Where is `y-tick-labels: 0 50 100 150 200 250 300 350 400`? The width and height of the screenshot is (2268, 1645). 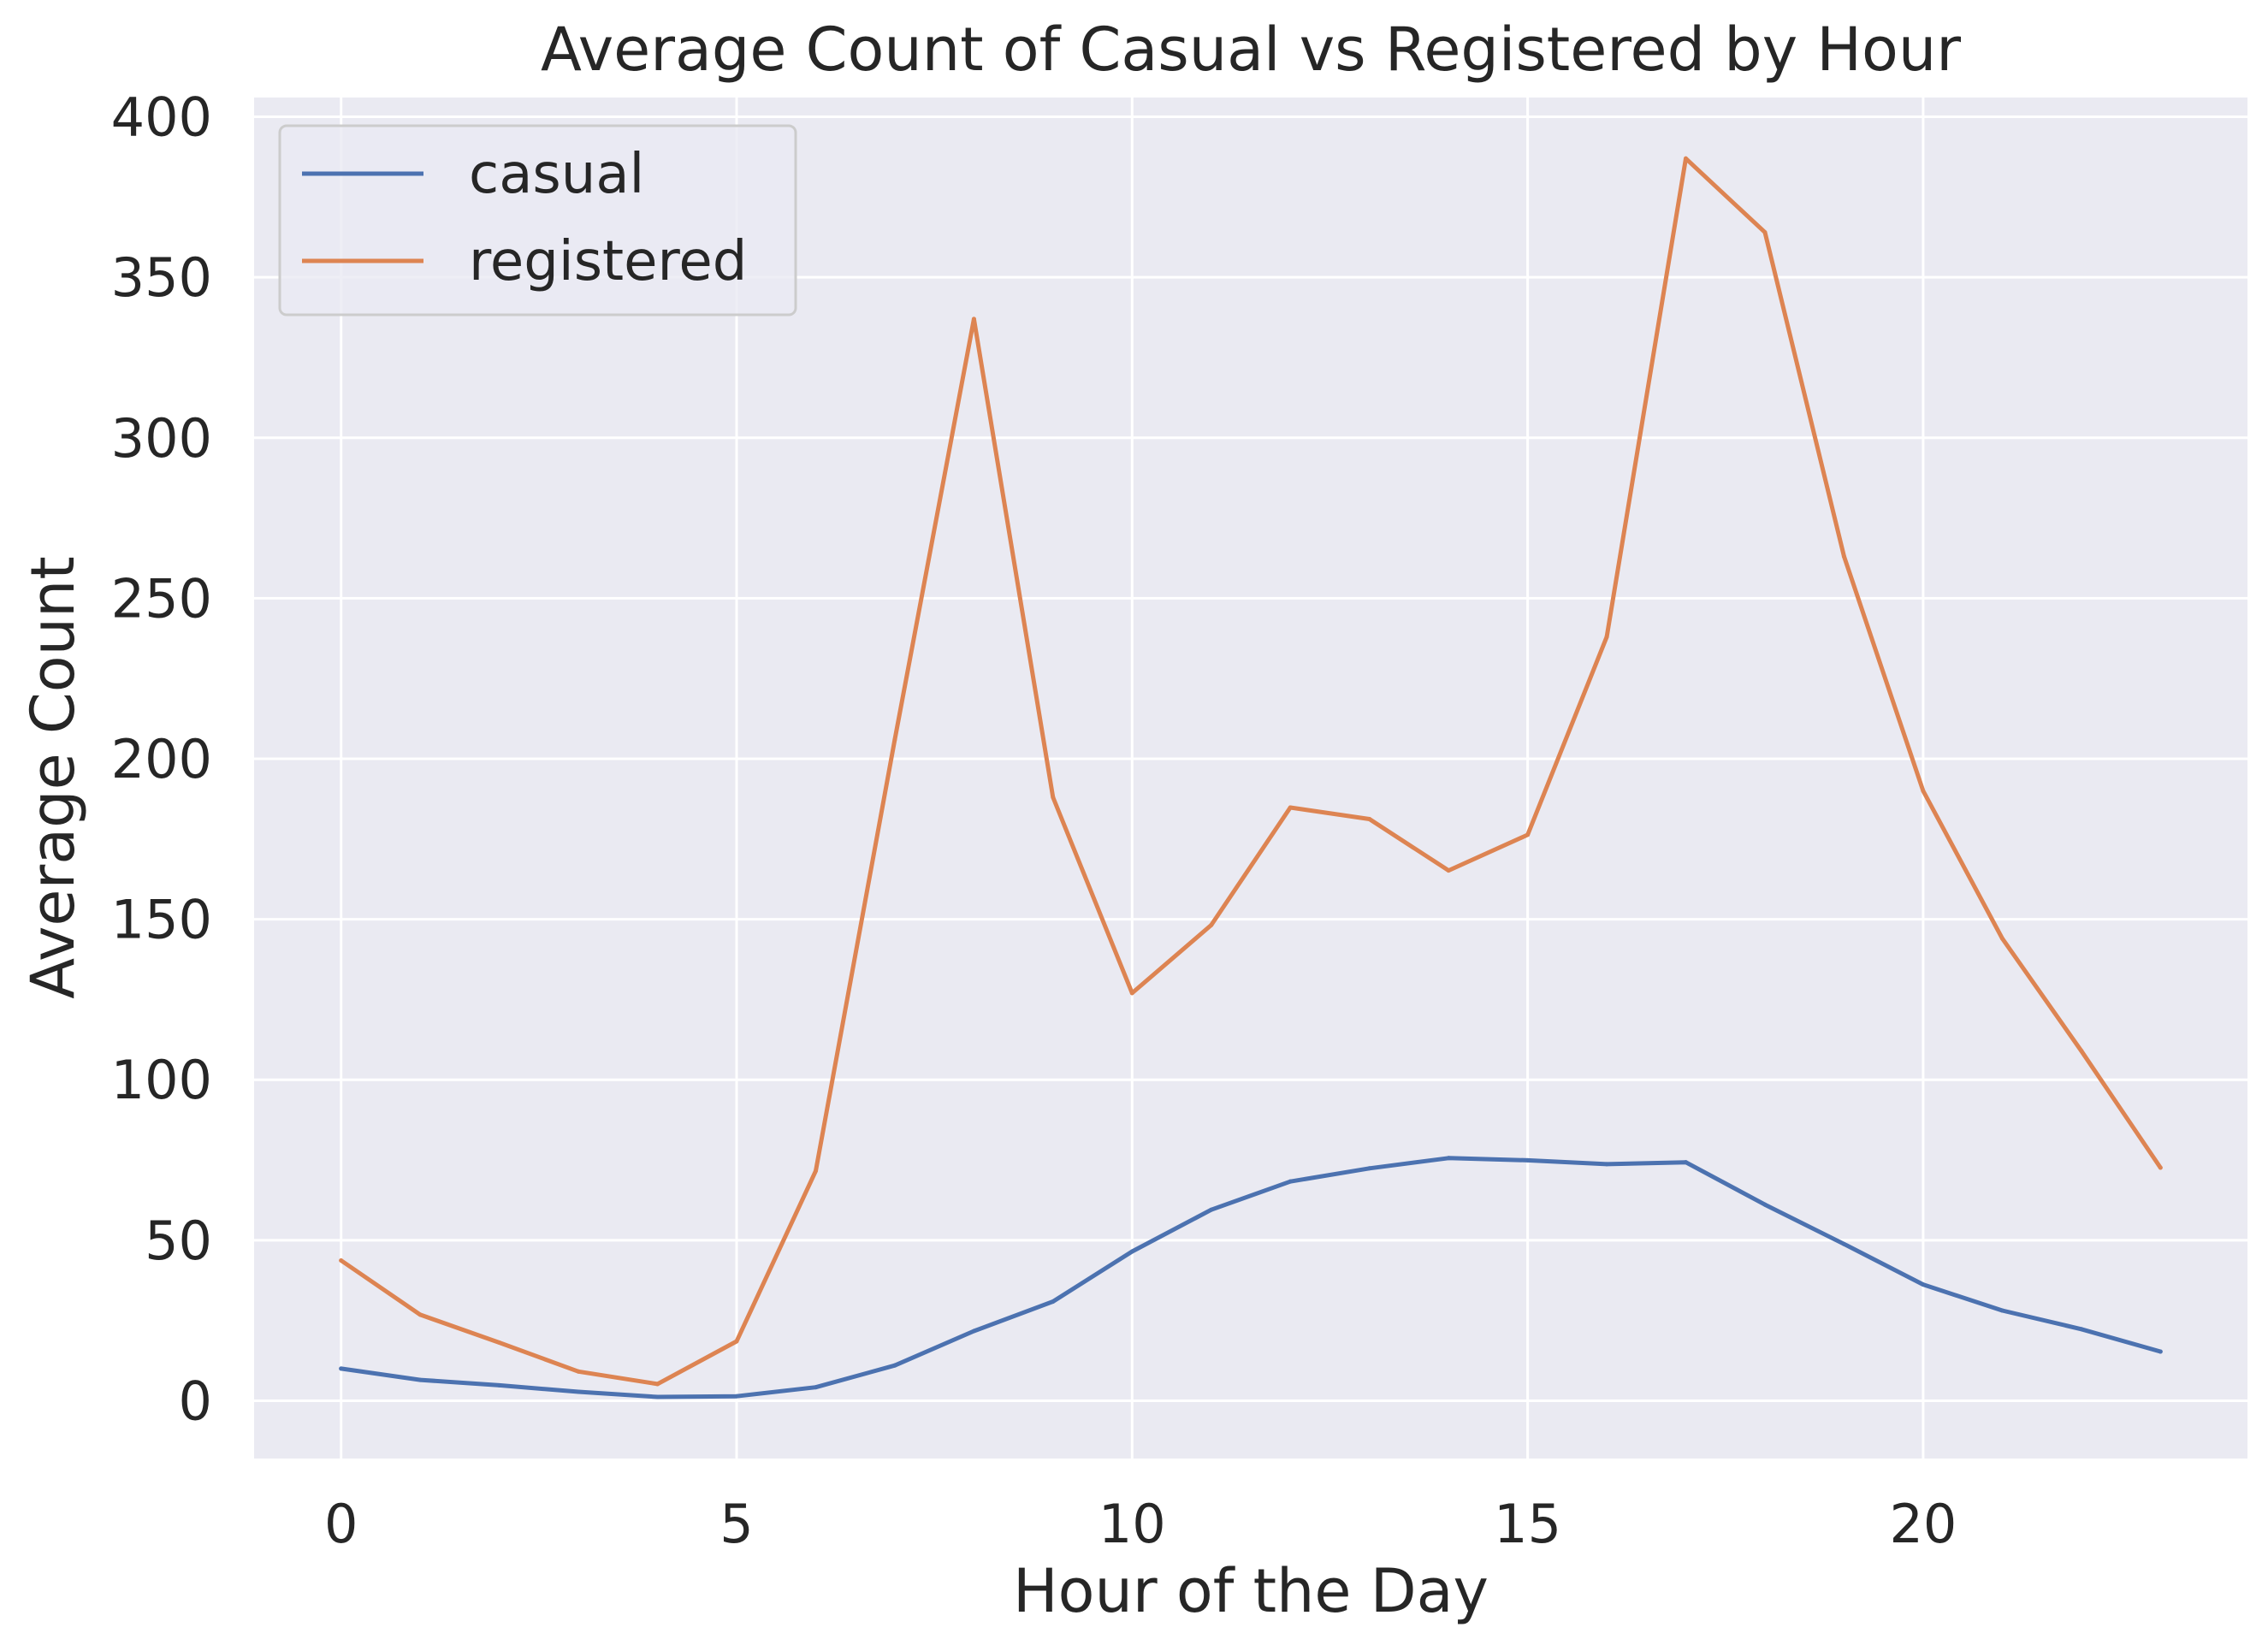
y-tick-labels: 0 50 100 150 200 250 300 350 400 is located at coordinates (161, 759).